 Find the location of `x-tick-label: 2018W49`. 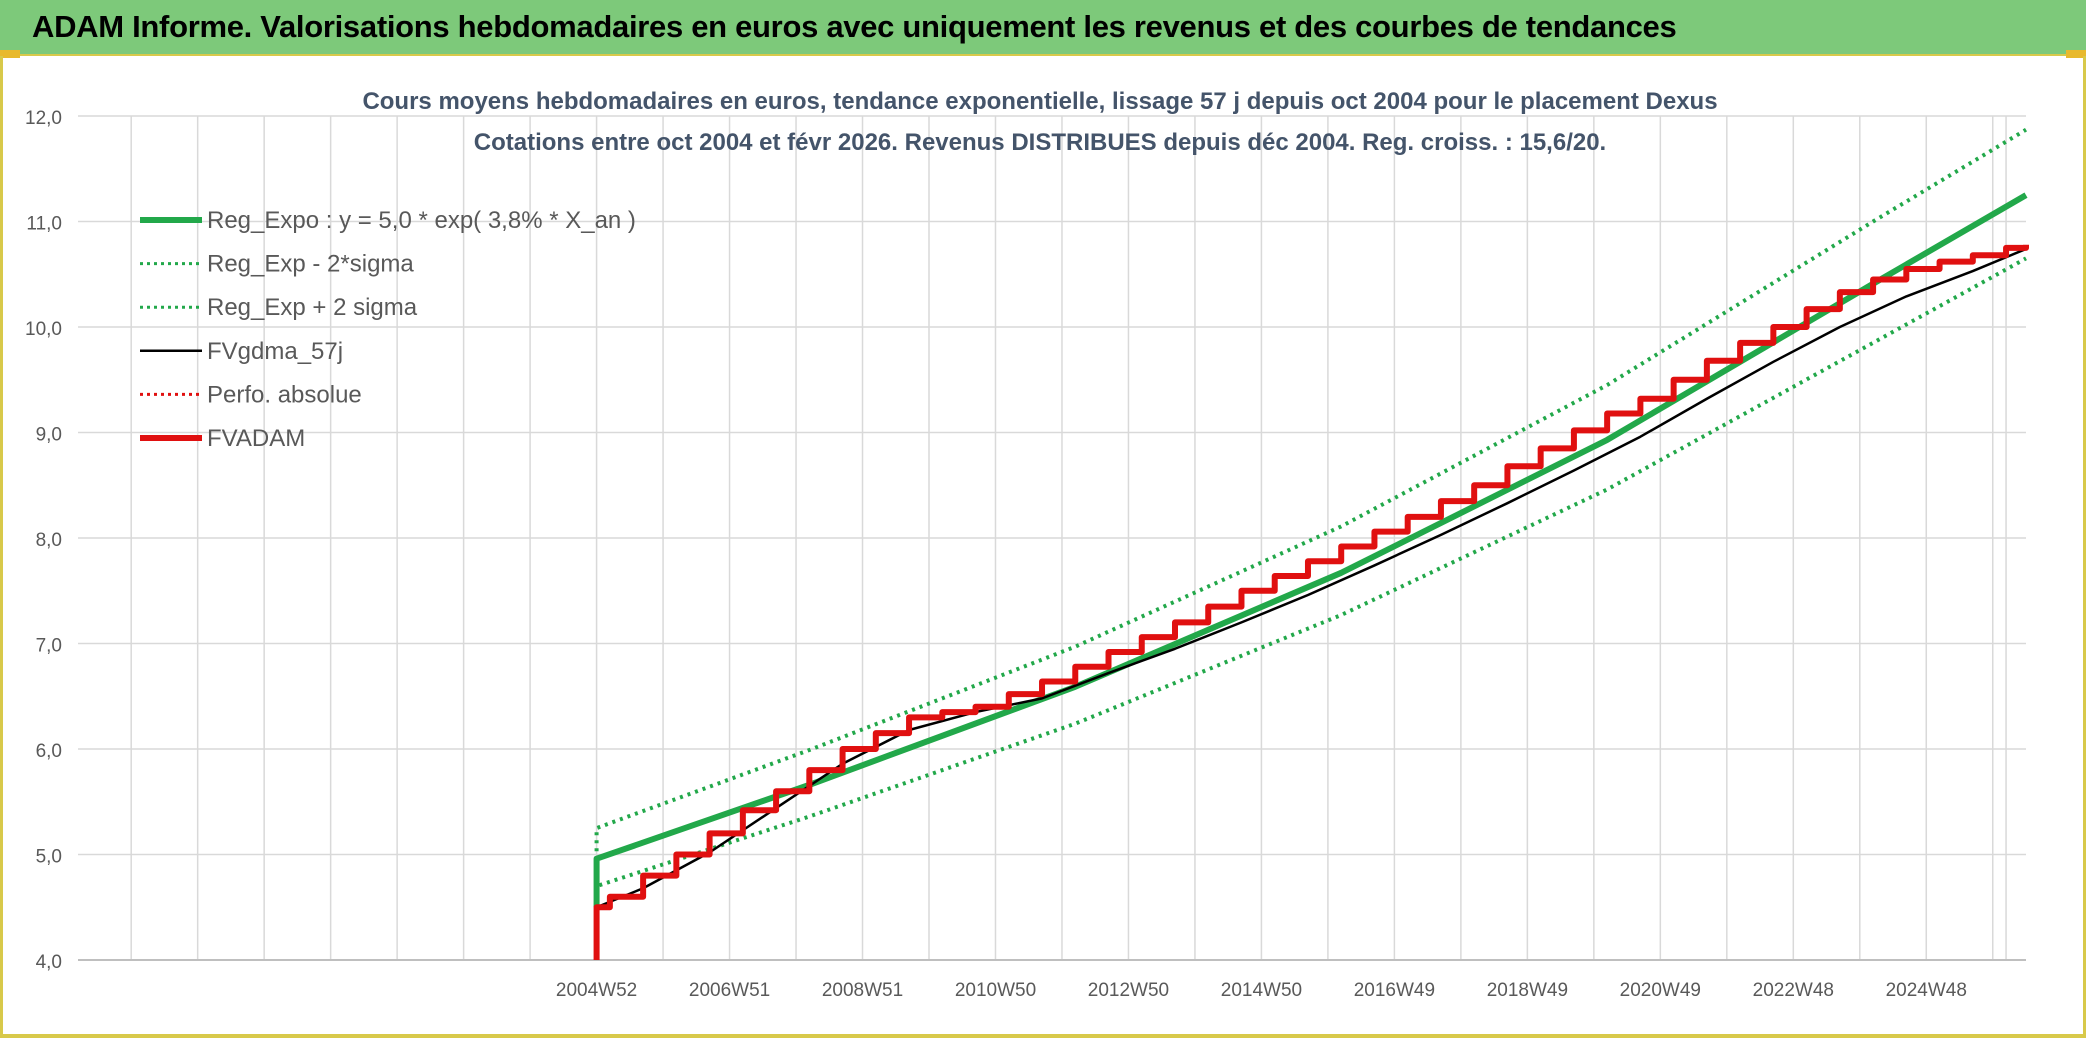

x-tick-label: 2018W49 is located at coordinates (1527, 990).